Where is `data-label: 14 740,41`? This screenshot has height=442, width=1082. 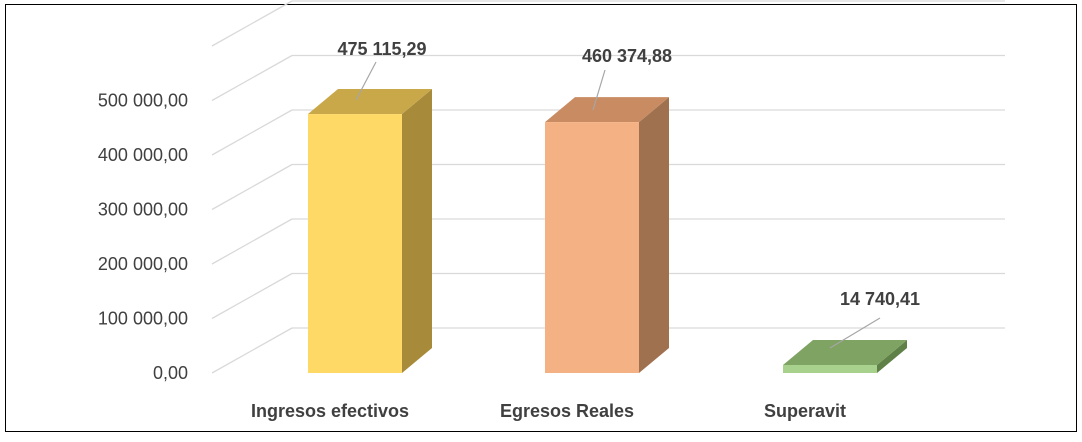 data-label: 14 740,41 is located at coordinates (874, 319).